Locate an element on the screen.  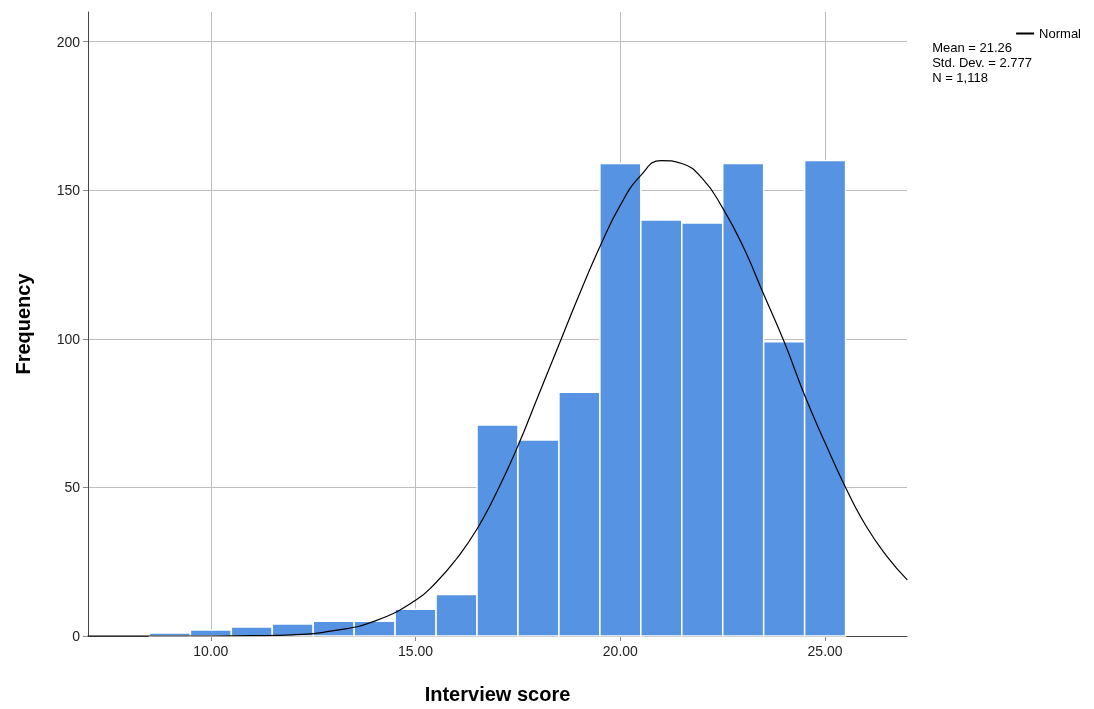
x-tick-label: 10.00 is located at coordinates (211, 651).